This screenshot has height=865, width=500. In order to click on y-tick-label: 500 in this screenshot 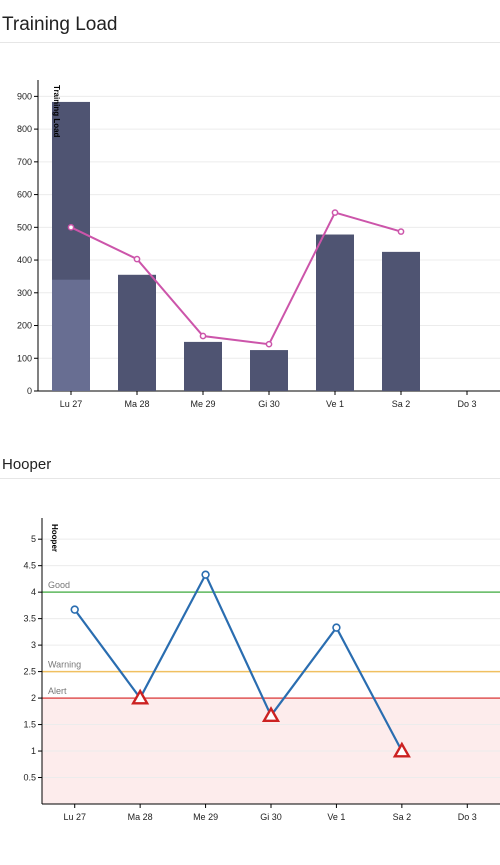, I will do `click(24, 227)`.